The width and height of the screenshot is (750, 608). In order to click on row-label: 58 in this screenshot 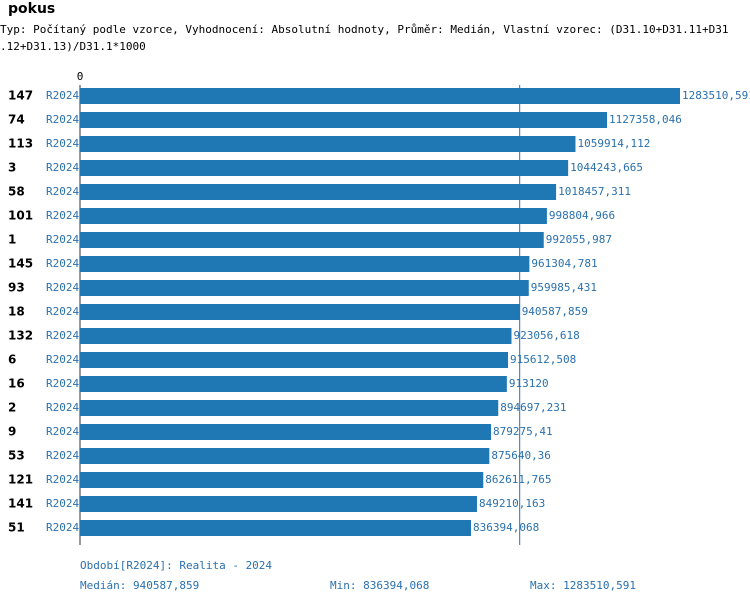, I will do `click(16, 192)`.